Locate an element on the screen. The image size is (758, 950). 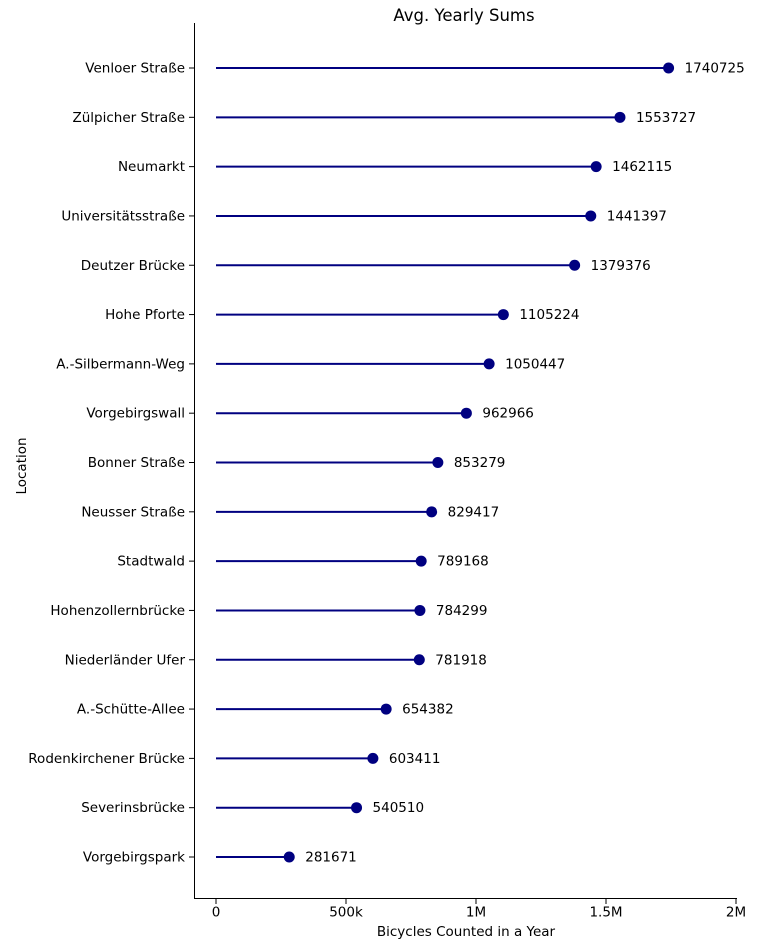
value-label: 829417 is located at coordinates (474, 512).